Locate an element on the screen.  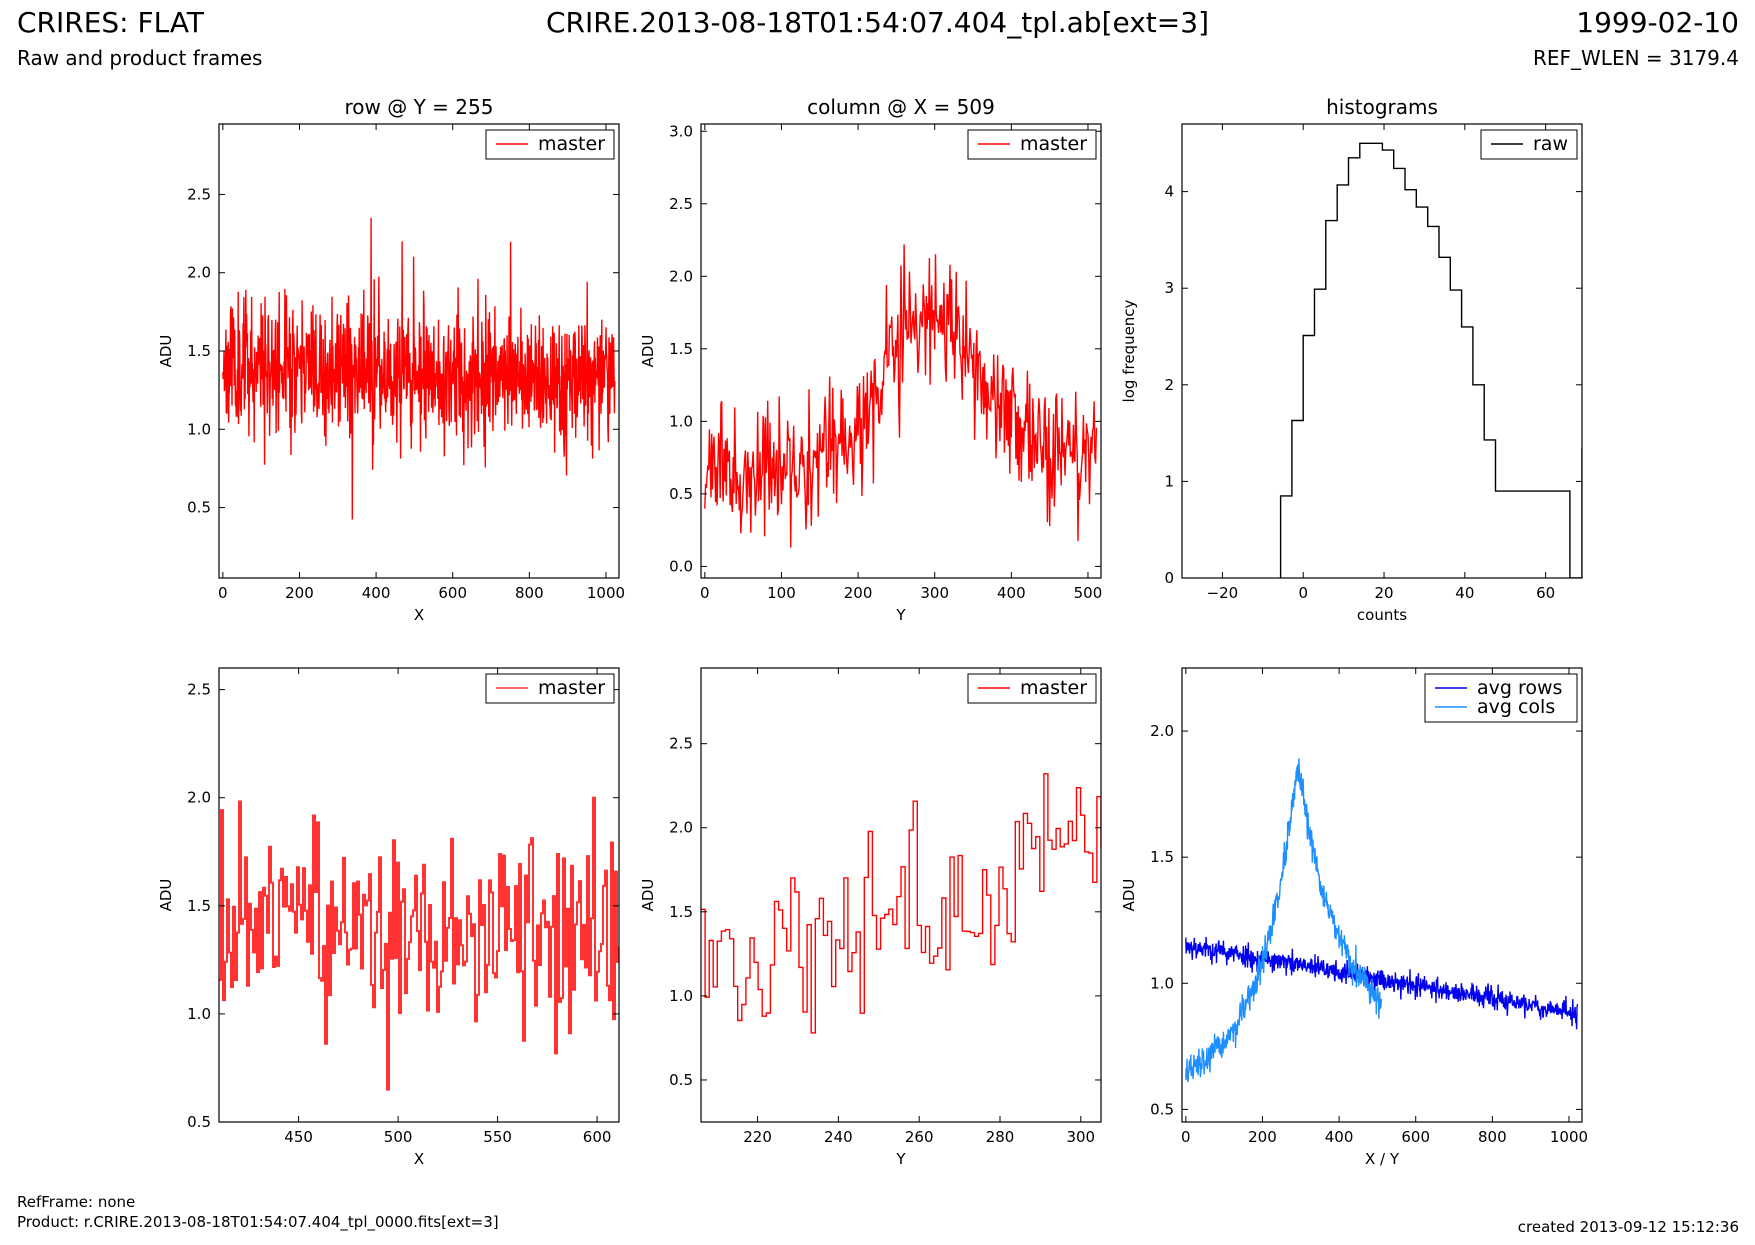
y-tick-label: 4 is located at coordinates (1169, 192).